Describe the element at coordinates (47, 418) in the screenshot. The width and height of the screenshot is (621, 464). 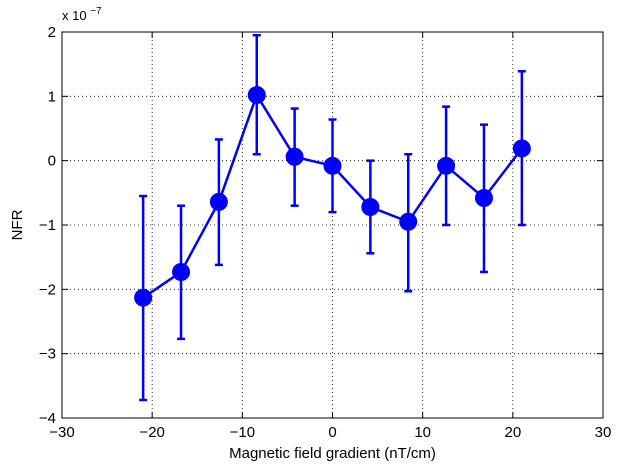
I see `y-tick-label: −4` at that location.